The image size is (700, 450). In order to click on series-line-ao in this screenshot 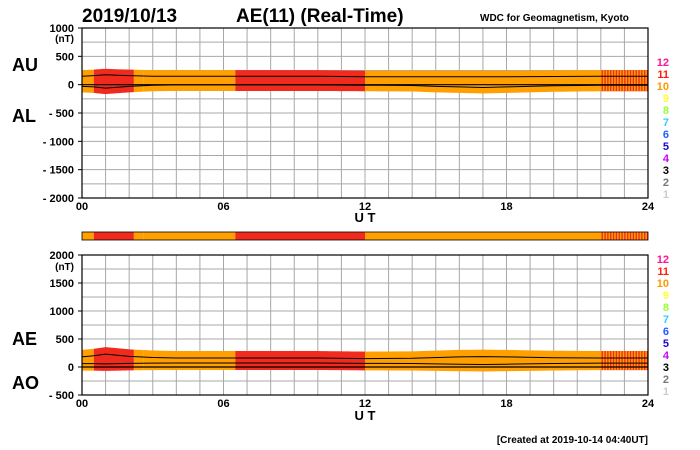, I will do `click(365, 364)`.